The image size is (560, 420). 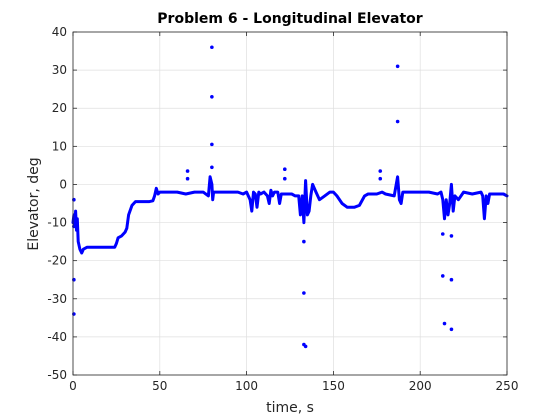 I want to click on y-tick-label: 20, so click(x=59, y=108).